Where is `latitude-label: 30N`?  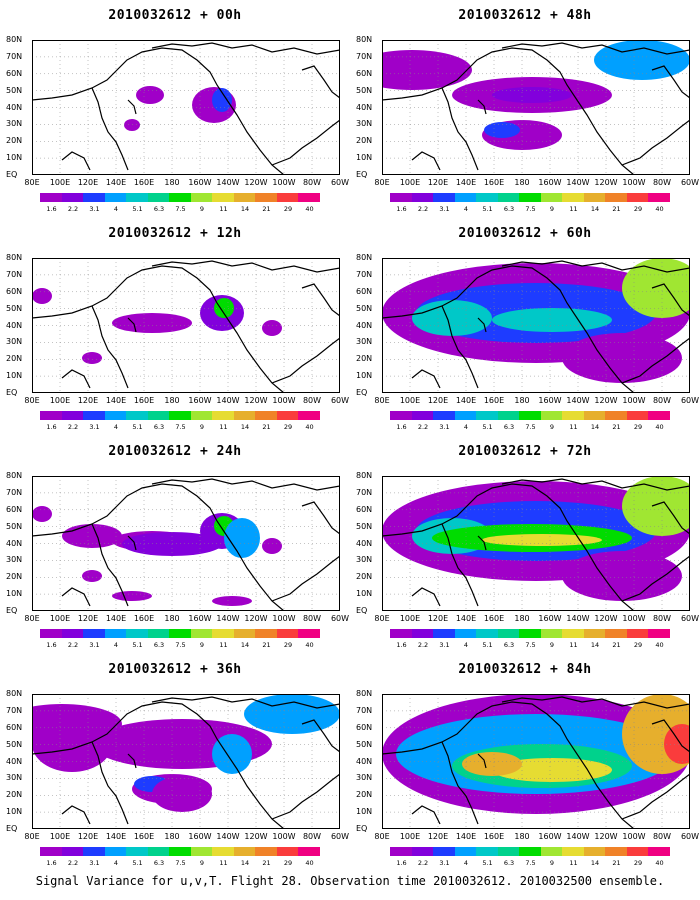
latitude-label: 30N is located at coordinates (14, 778).